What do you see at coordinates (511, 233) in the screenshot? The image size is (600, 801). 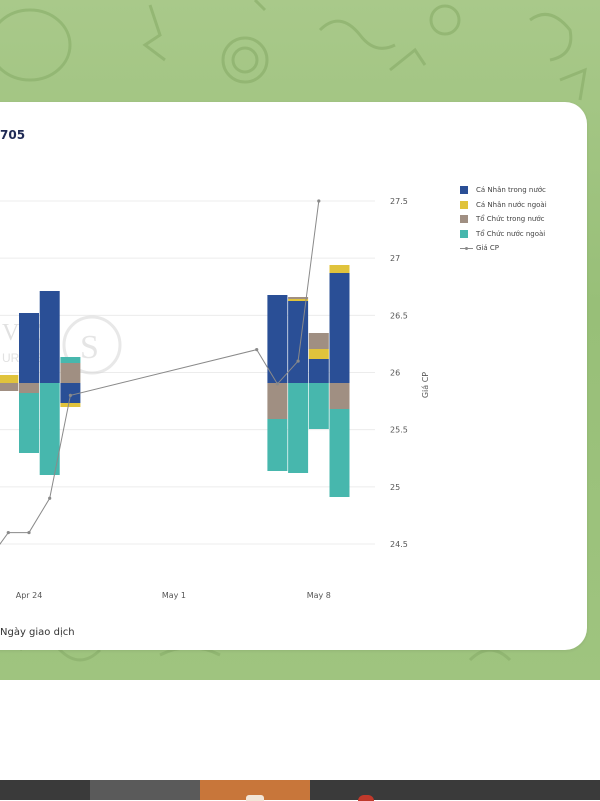 I see `legend-label: Tổ Chức nước ngoài` at bounding box center [511, 233].